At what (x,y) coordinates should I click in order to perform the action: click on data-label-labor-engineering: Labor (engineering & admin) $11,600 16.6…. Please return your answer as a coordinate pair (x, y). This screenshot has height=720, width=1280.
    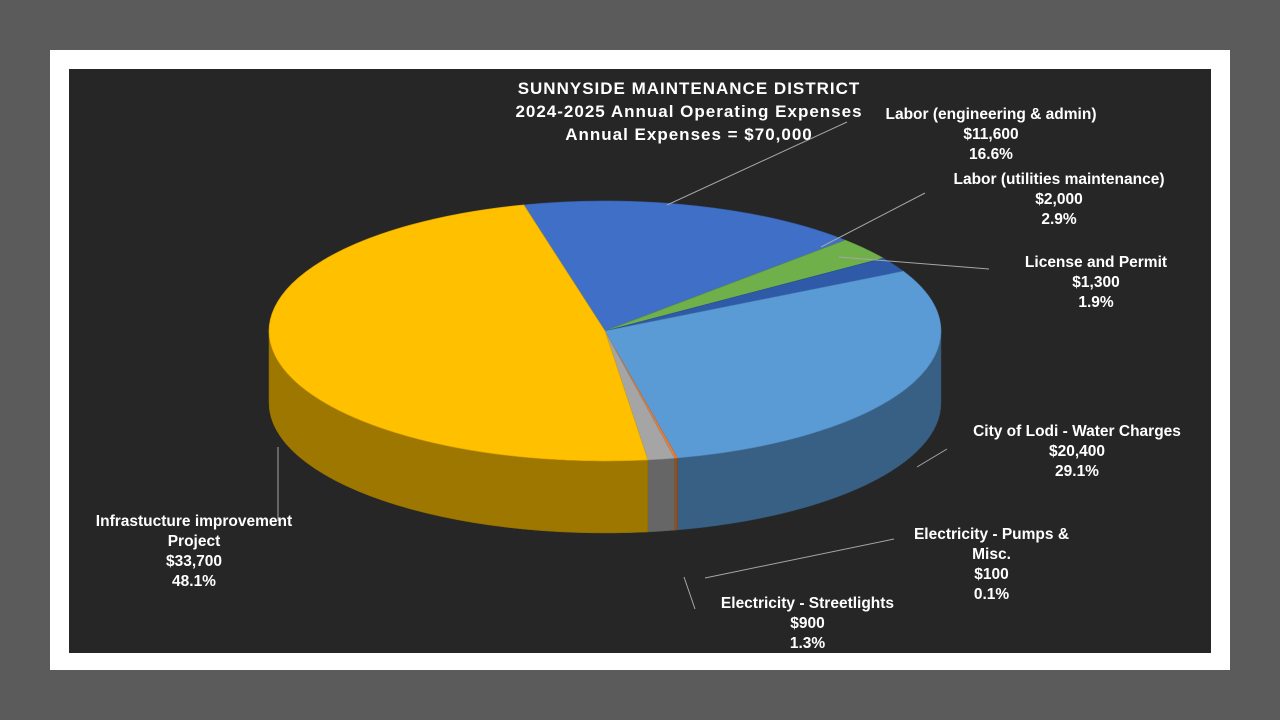
    Looking at the image, I should click on (991, 135).